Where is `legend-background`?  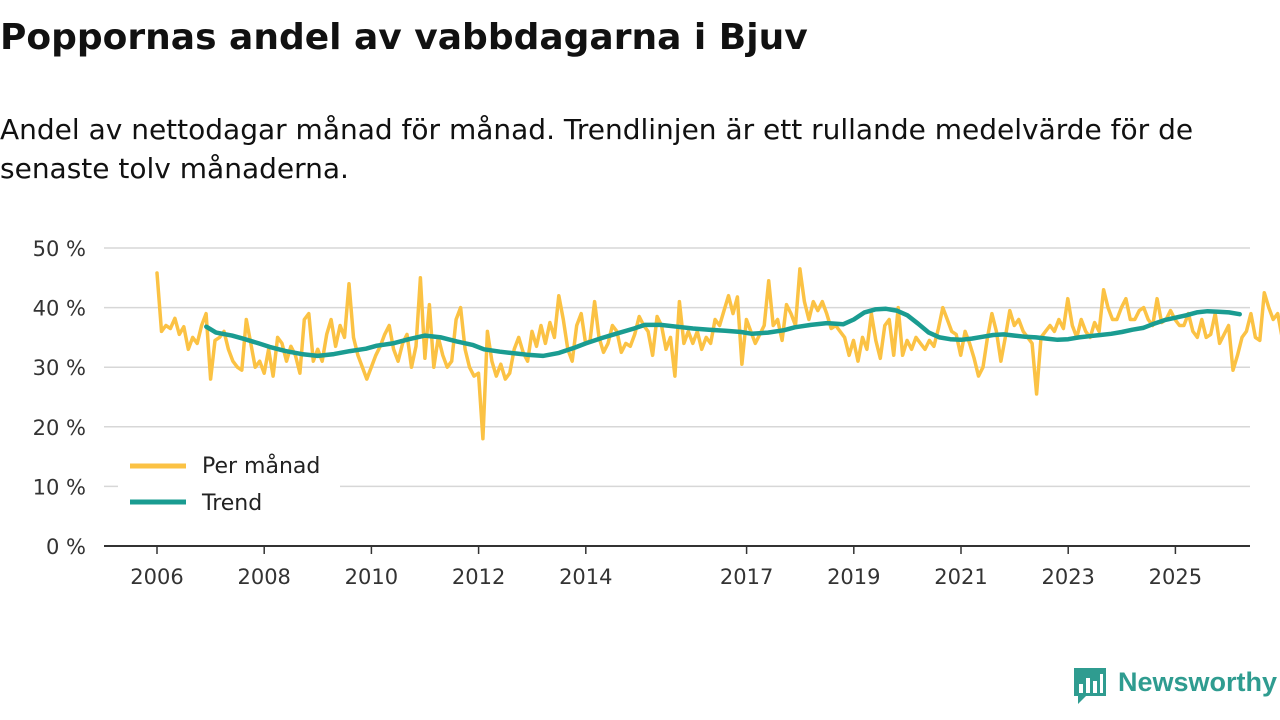
legend-background is located at coordinates (229, 485).